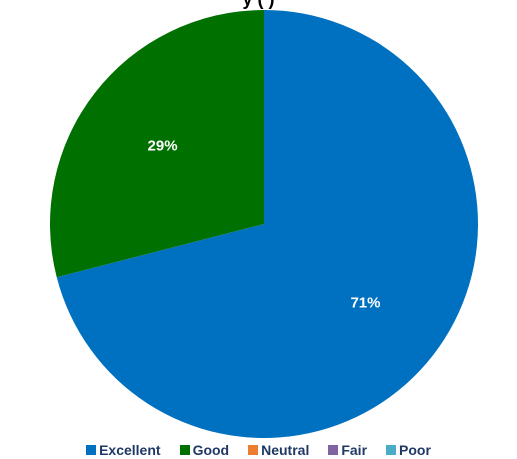 The image size is (517, 459). I want to click on legend-label: Excellent, so click(130, 450).